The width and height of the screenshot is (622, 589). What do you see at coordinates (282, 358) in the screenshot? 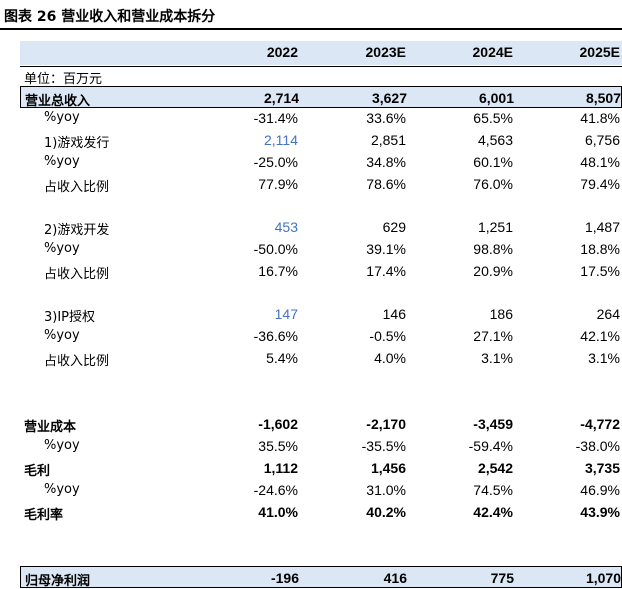
I see `cell: 5.4%` at bounding box center [282, 358].